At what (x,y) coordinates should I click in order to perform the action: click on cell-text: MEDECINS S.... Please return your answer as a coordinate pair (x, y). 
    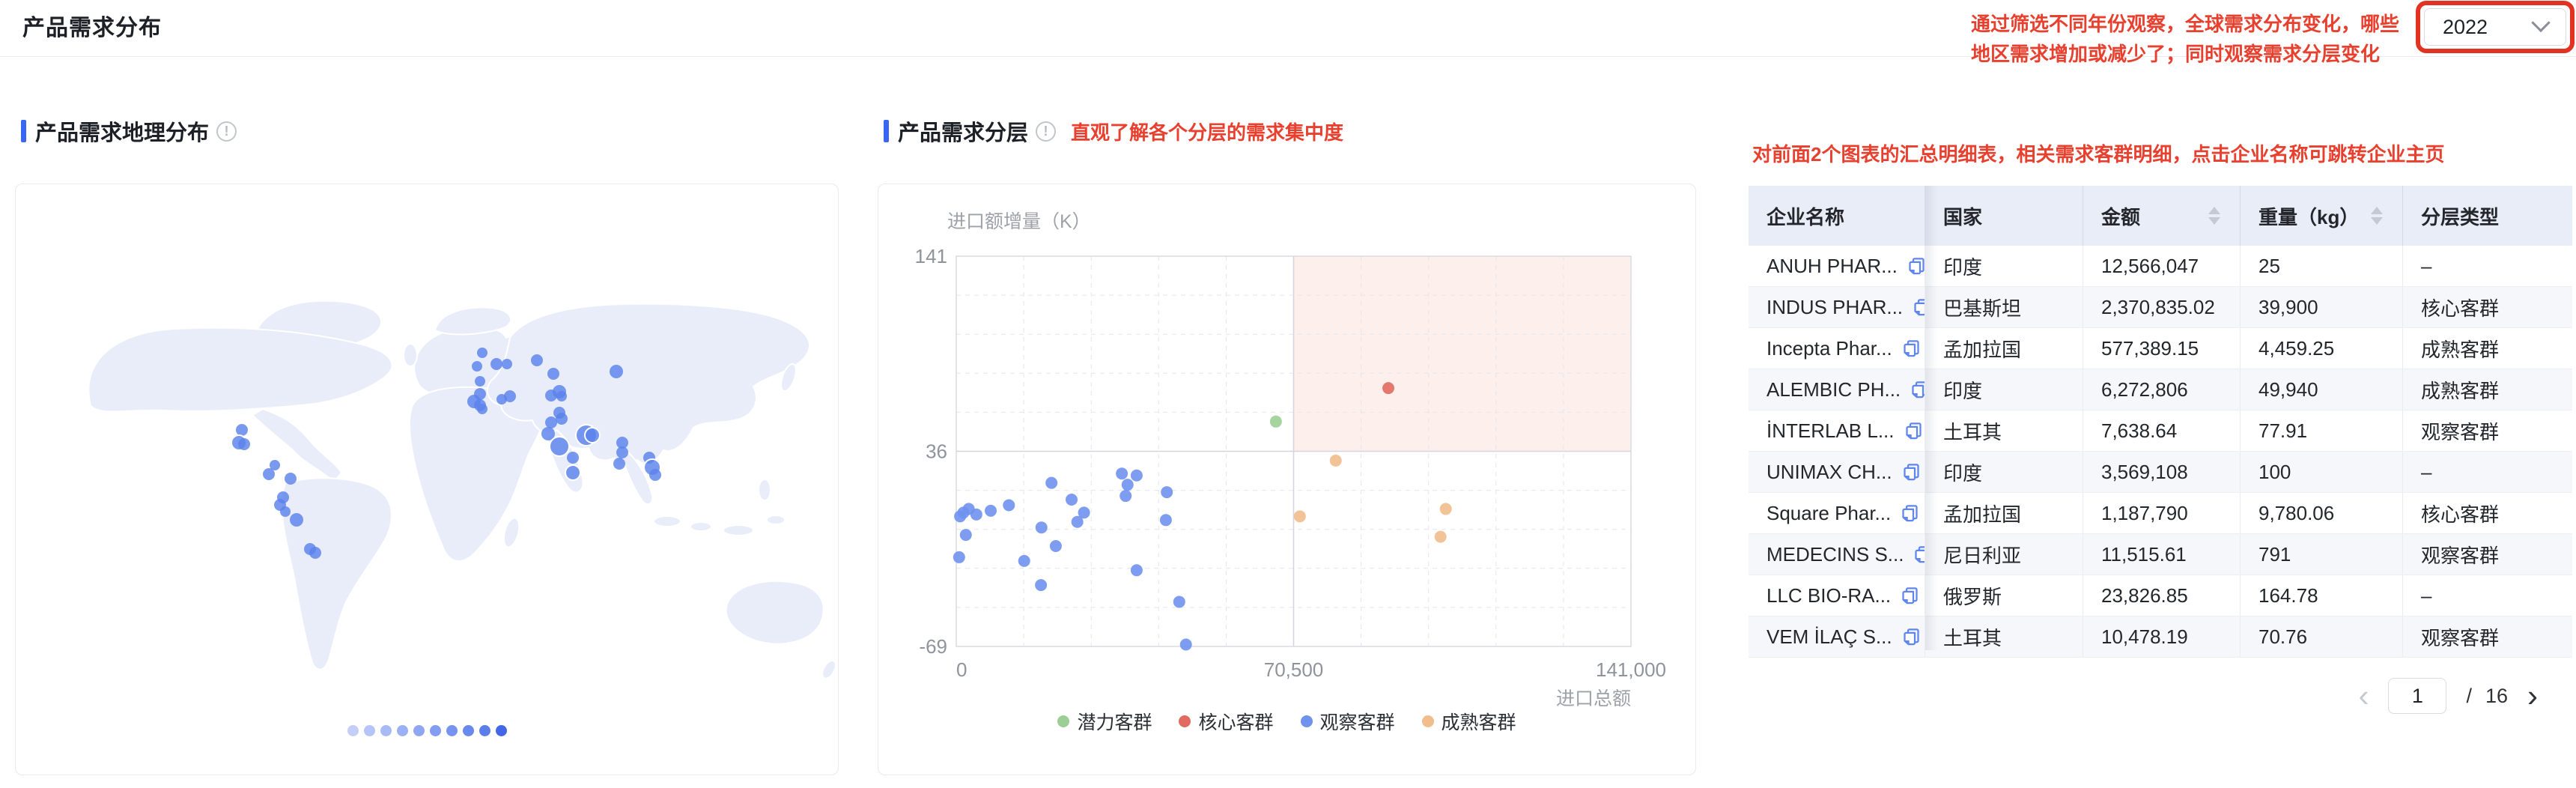
    Looking at the image, I should click on (1835, 554).